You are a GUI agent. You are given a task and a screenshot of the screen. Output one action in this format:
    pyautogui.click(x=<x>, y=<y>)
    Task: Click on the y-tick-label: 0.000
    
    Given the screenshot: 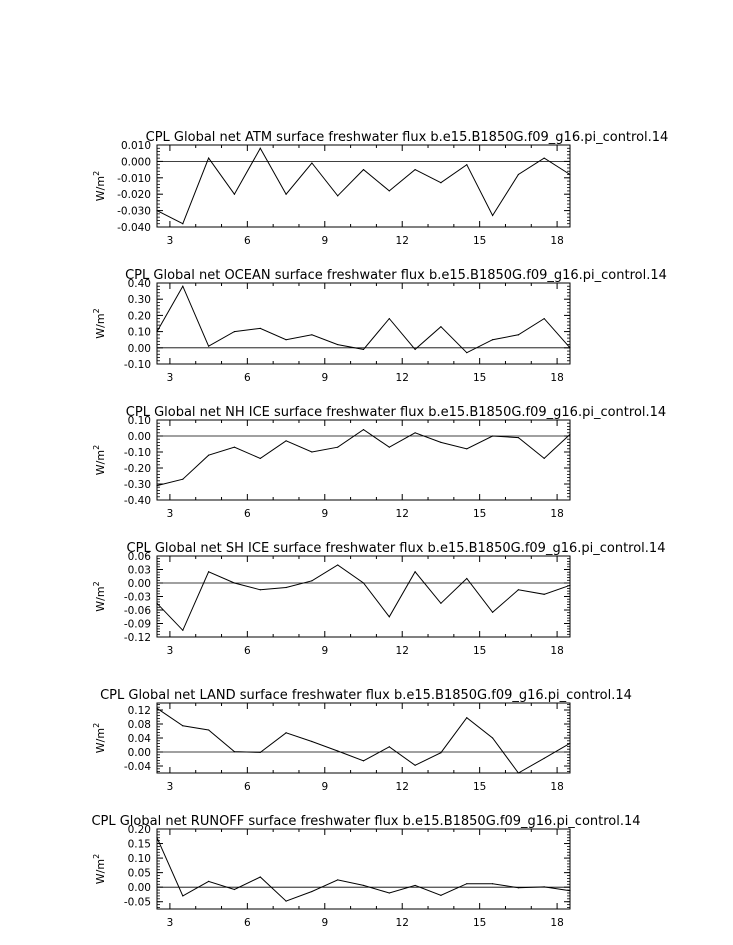 What is the action you would take?
    pyautogui.click(x=136, y=162)
    